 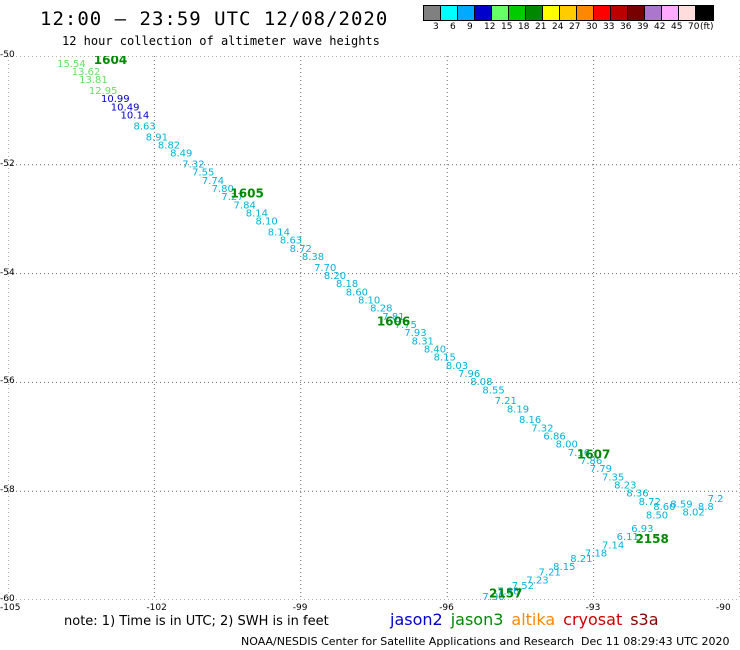 What do you see at coordinates (313, 257) in the screenshot?
I see `wave-height-value: 8.38` at bounding box center [313, 257].